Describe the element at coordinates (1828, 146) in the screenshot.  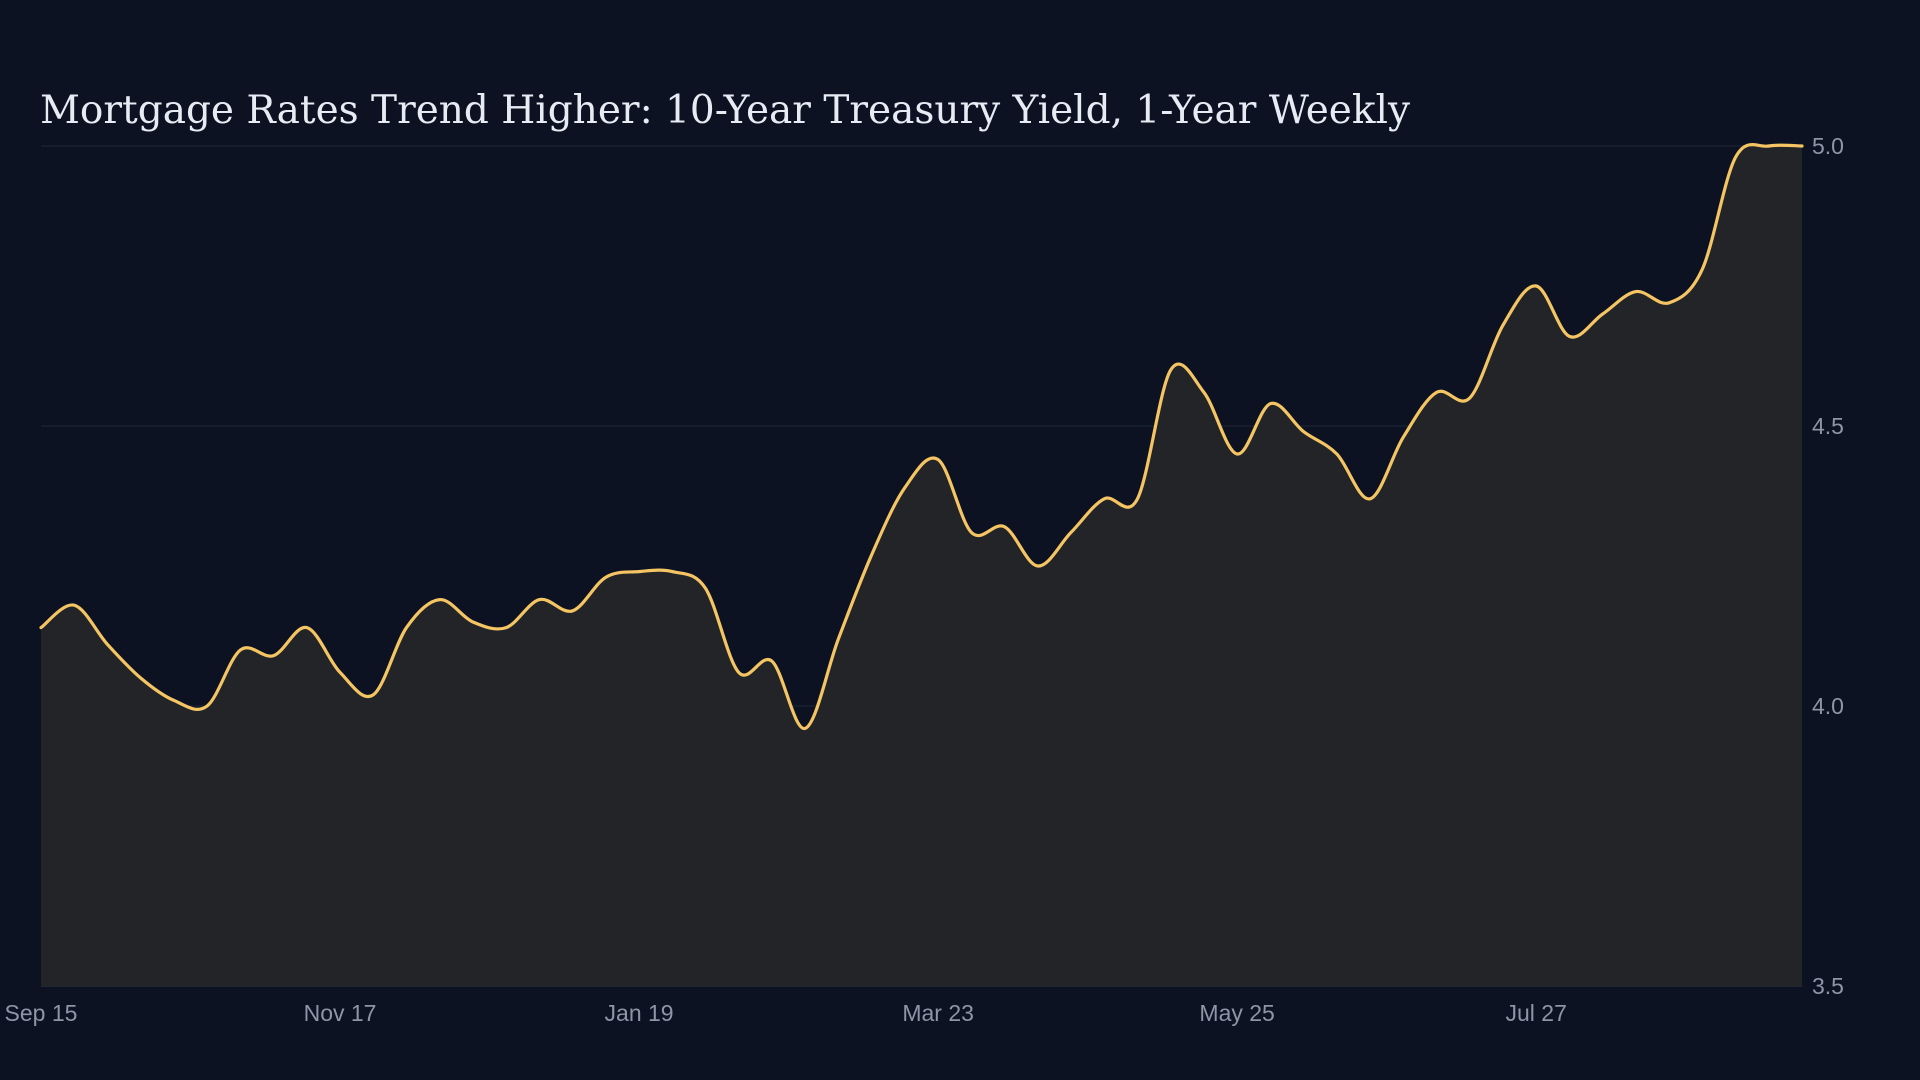
I see `y-tick-label: 5.0` at that location.